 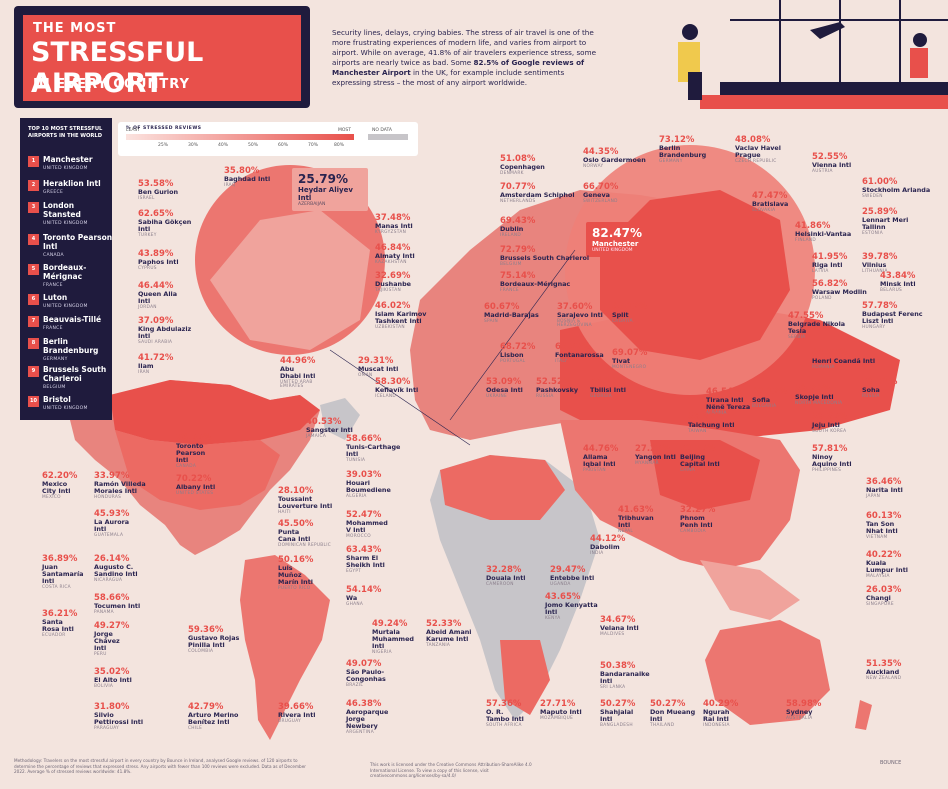 I want to click on hero-name: Heydar Aliyev Intl, so click(x=325, y=194).